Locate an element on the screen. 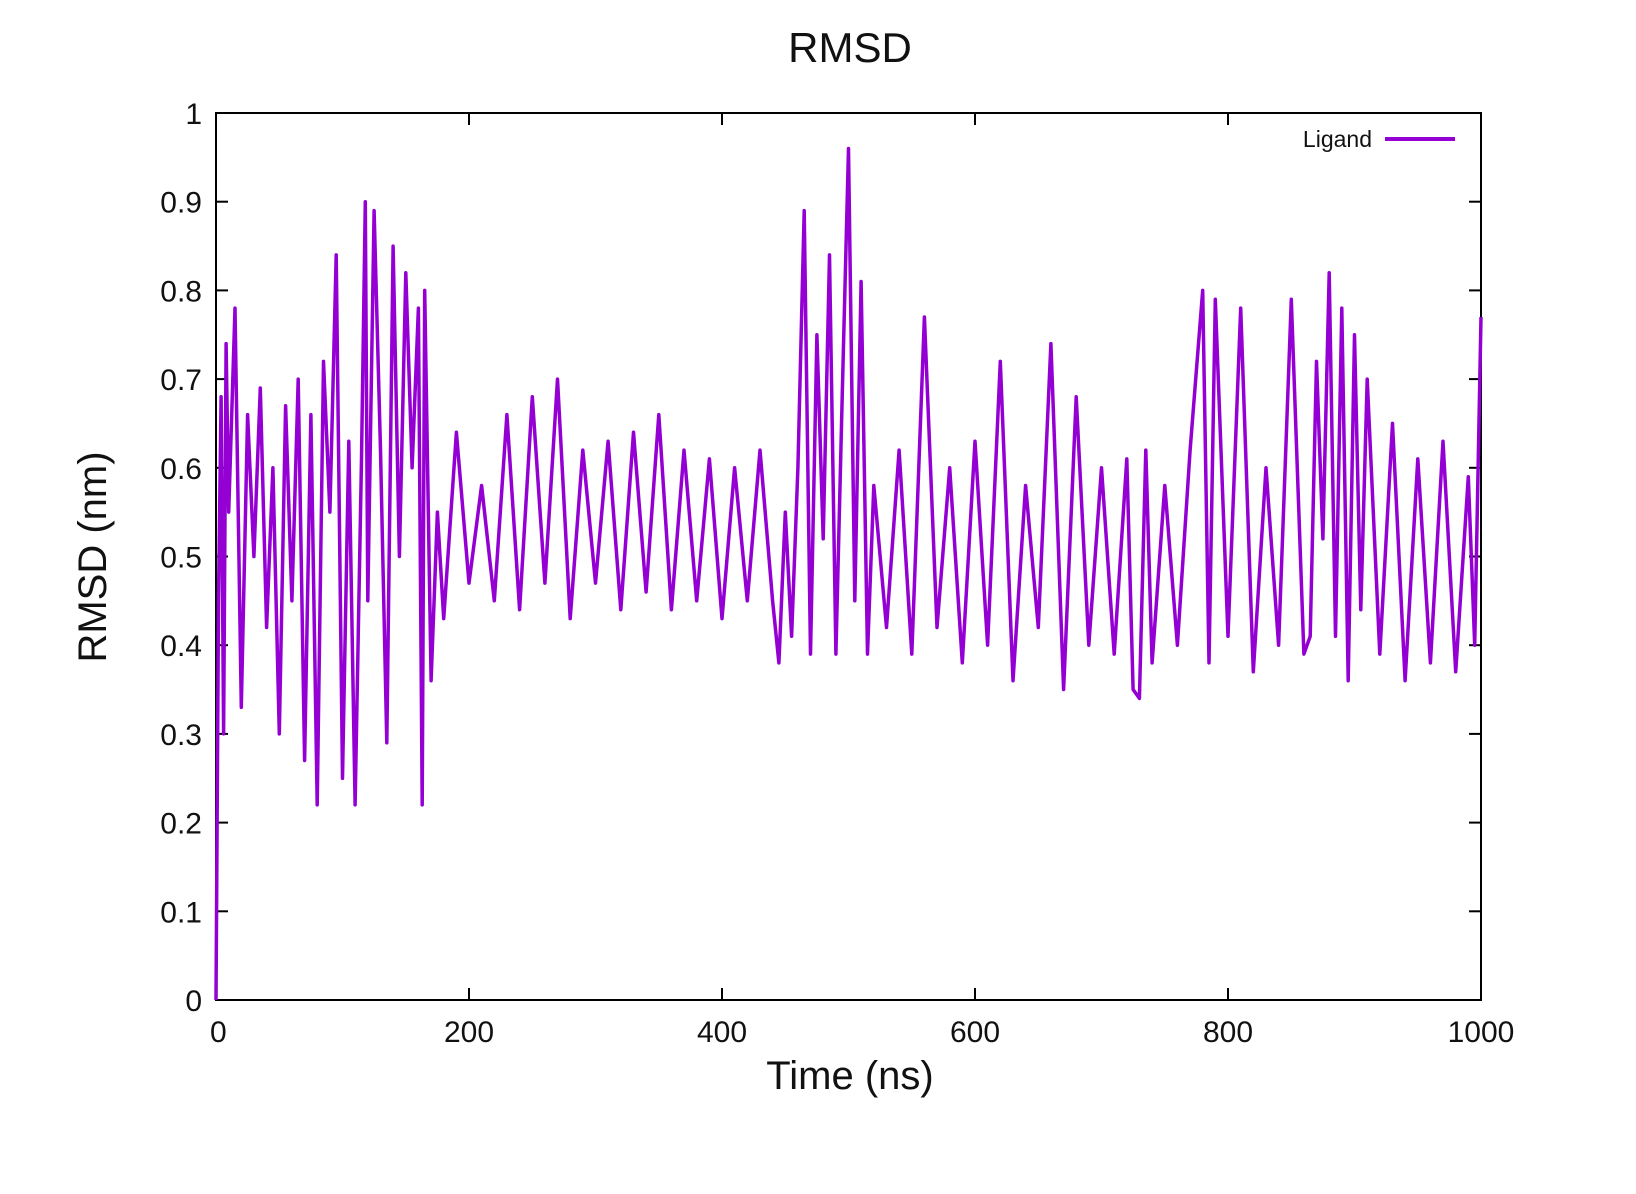 The height and width of the screenshot is (1194, 1636). x-tick-label: 0 is located at coordinates (218, 1032).